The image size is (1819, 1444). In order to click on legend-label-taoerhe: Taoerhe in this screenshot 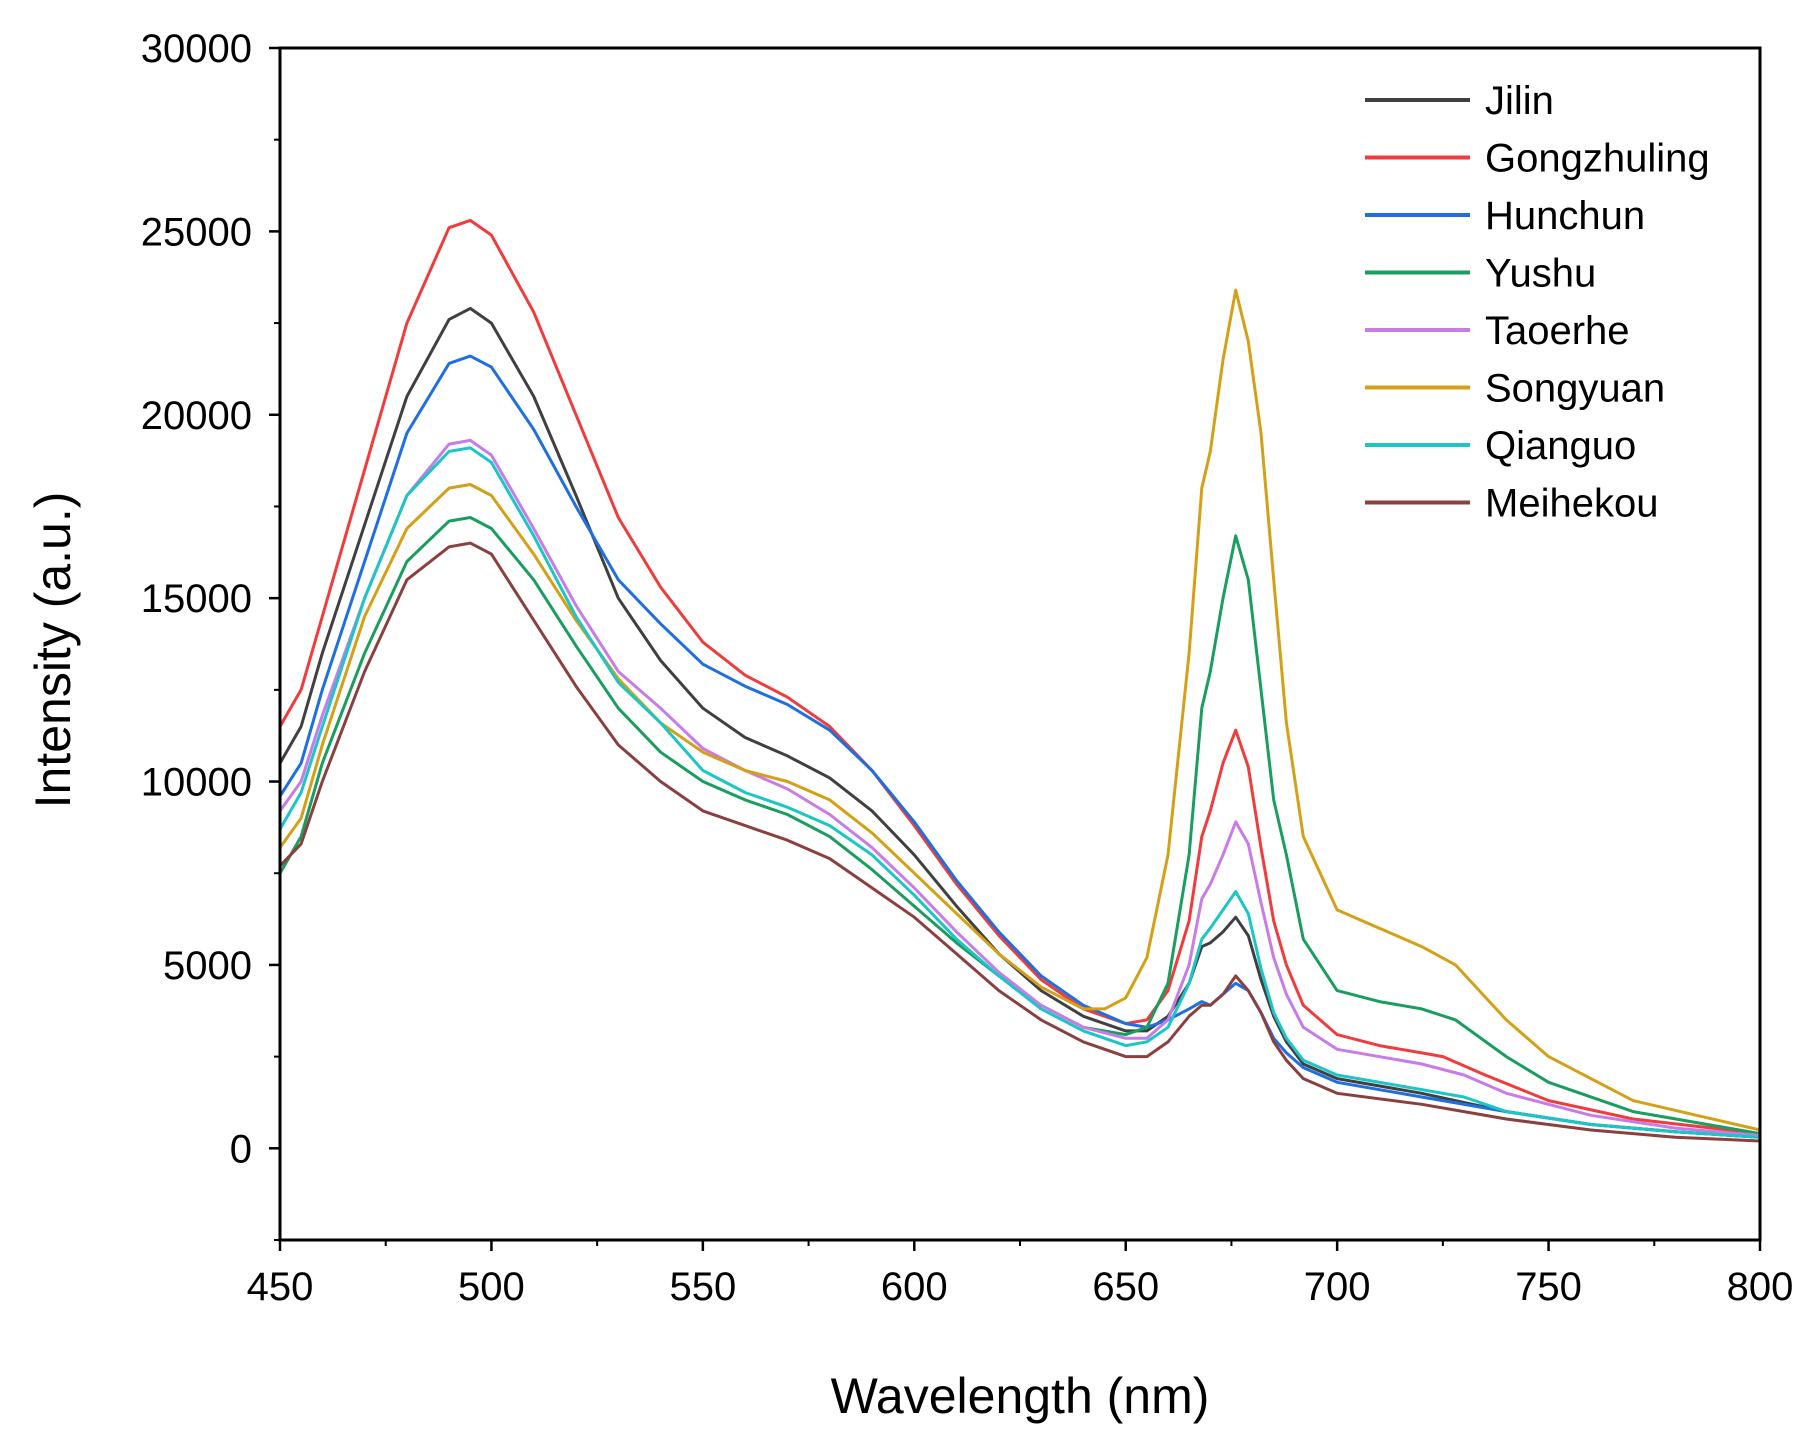, I will do `click(1557, 331)`.